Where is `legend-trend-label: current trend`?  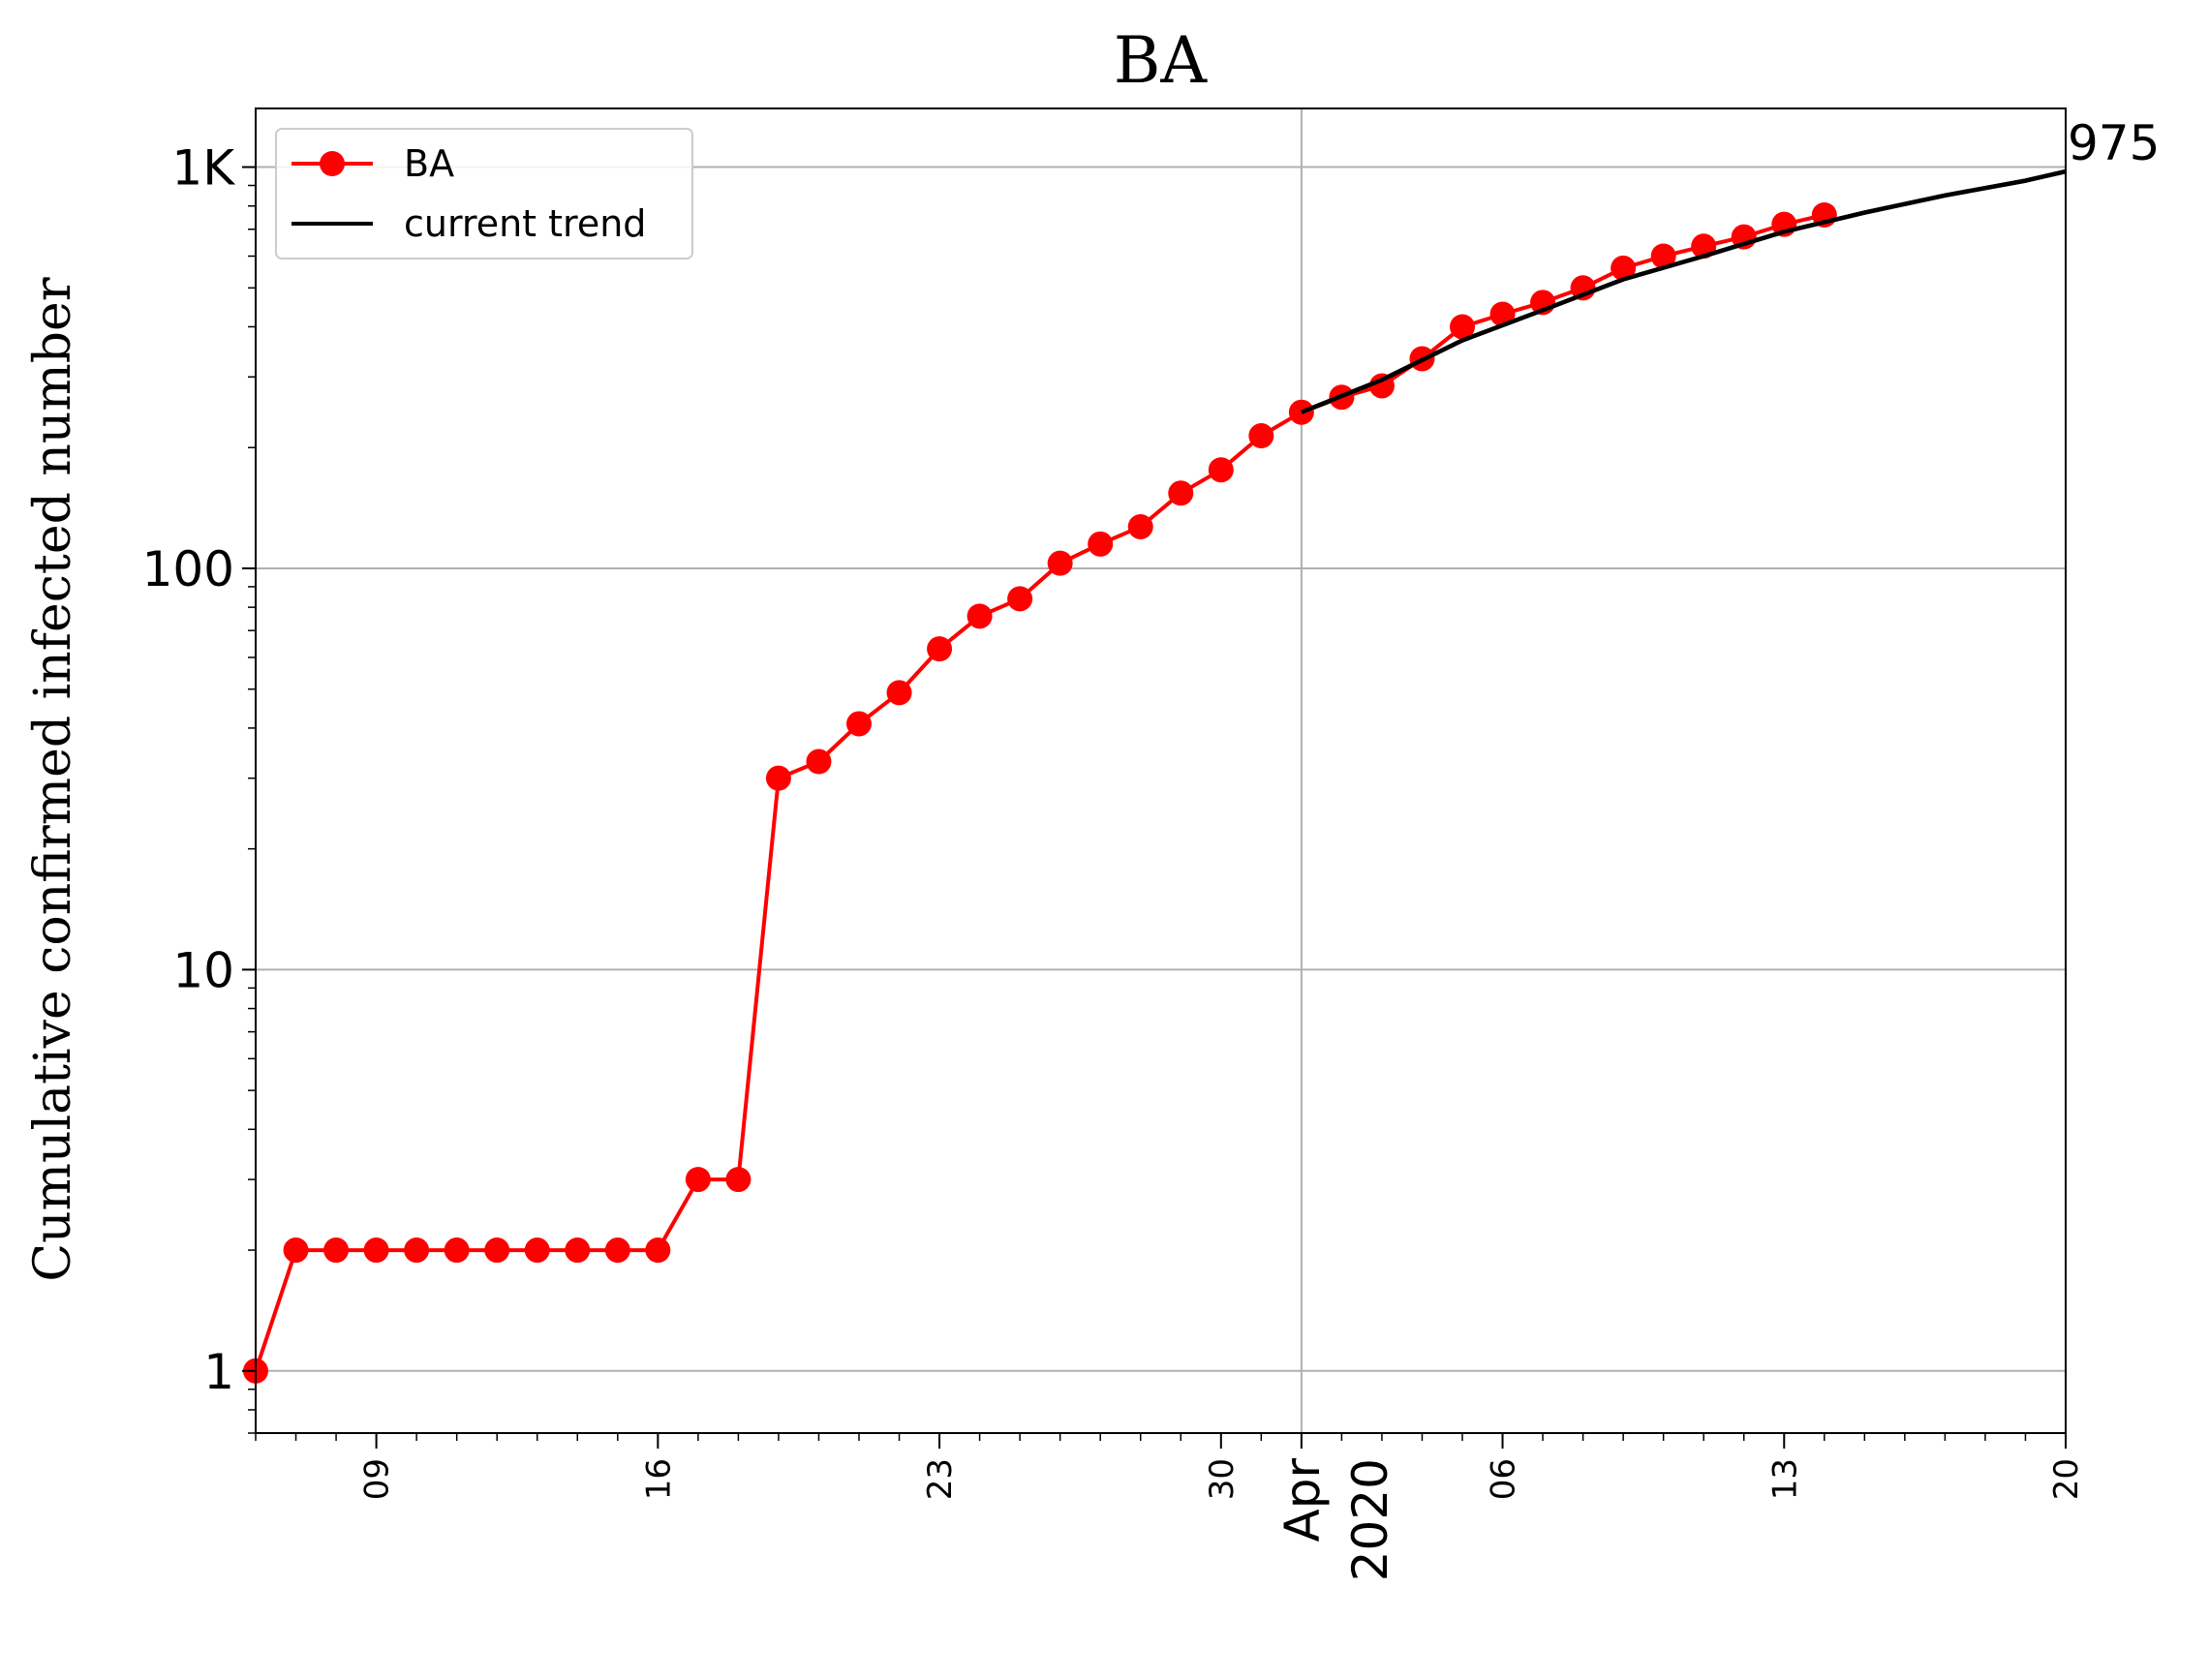
legend-trend-label: current trend is located at coordinates (525, 224).